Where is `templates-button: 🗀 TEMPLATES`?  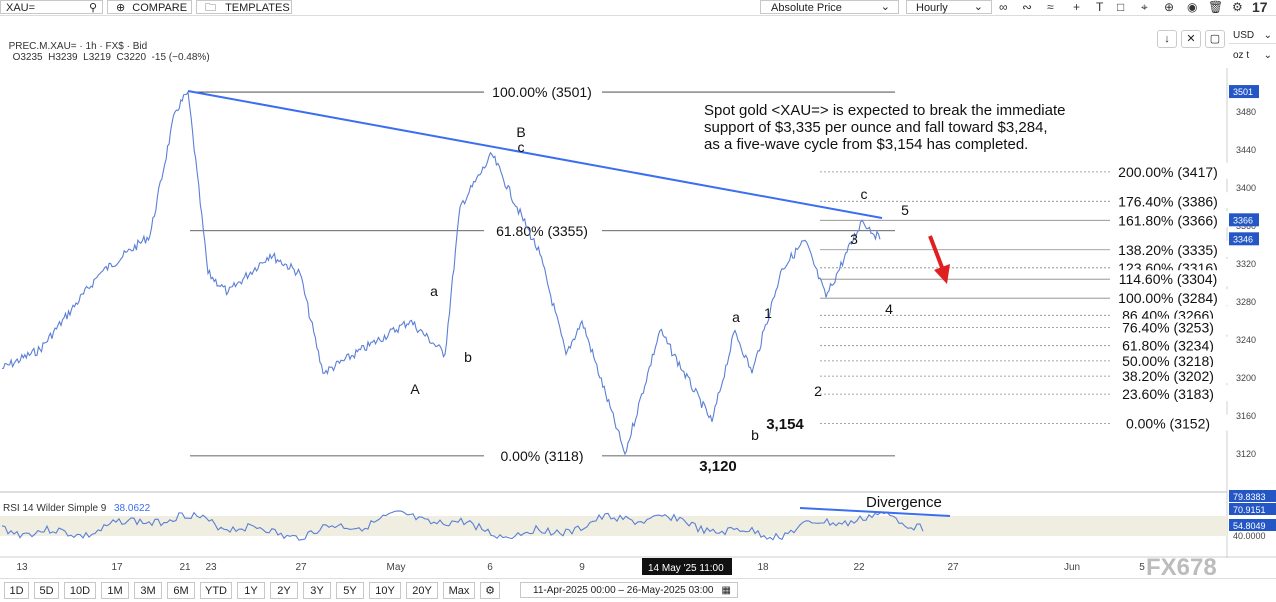 templates-button: 🗀 TEMPLATES is located at coordinates (244, 7).